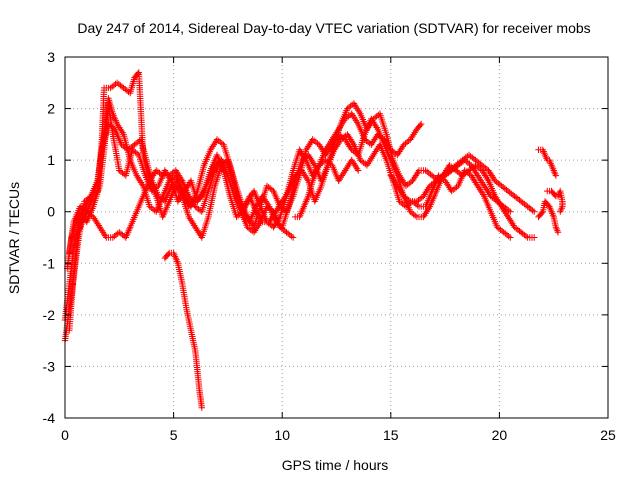  I want to click on x-tick-label: 0, so click(65, 435).